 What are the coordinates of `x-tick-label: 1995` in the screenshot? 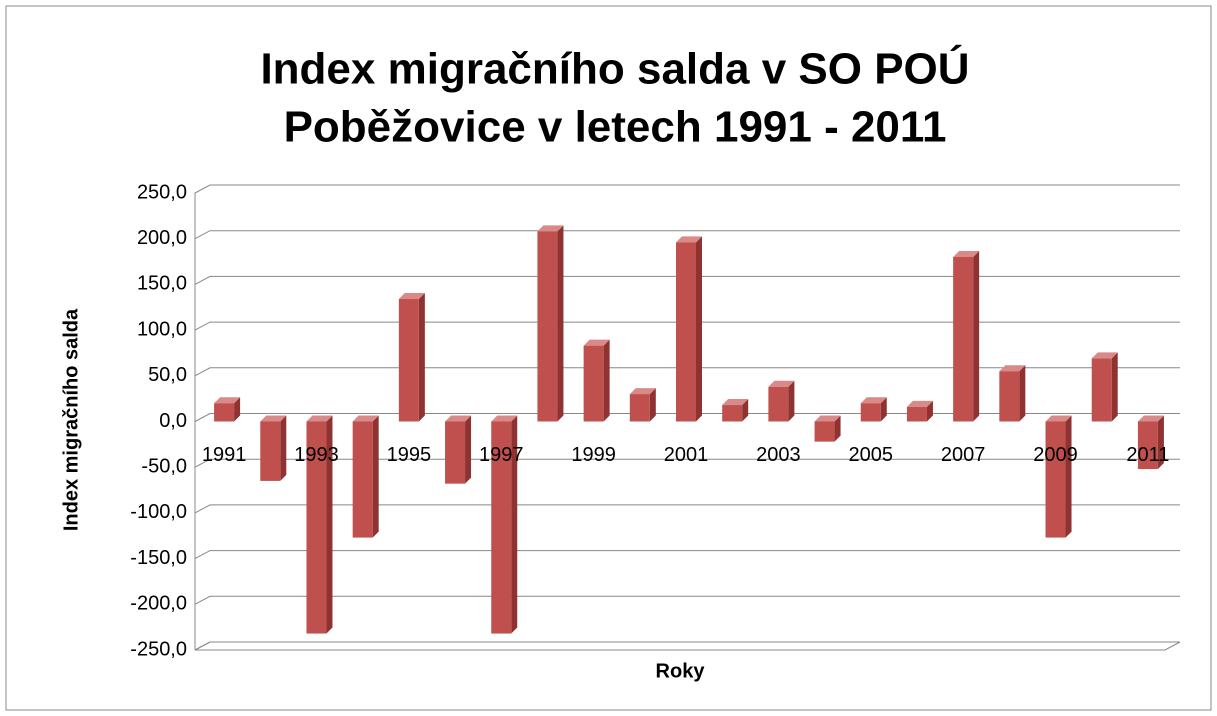 It's located at (409, 455).